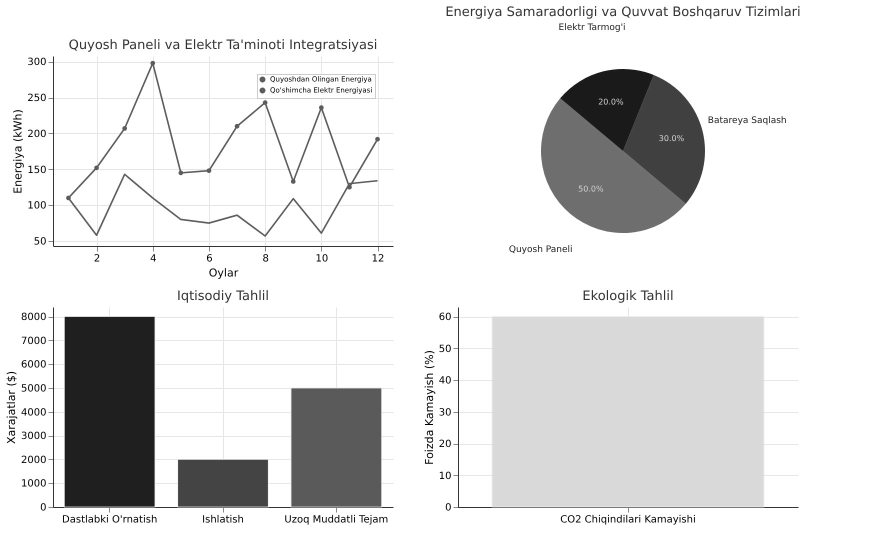 This screenshot has height=535, width=877. Describe the element at coordinates (97, 259) in the screenshot. I see `x-tick-label: 2` at that location.